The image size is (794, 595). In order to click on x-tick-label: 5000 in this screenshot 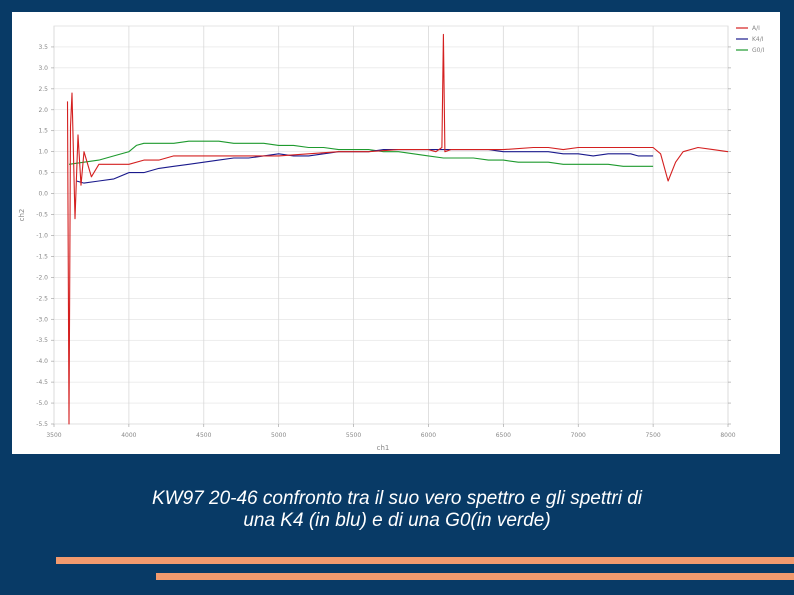, I will do `click(278, 435)`.